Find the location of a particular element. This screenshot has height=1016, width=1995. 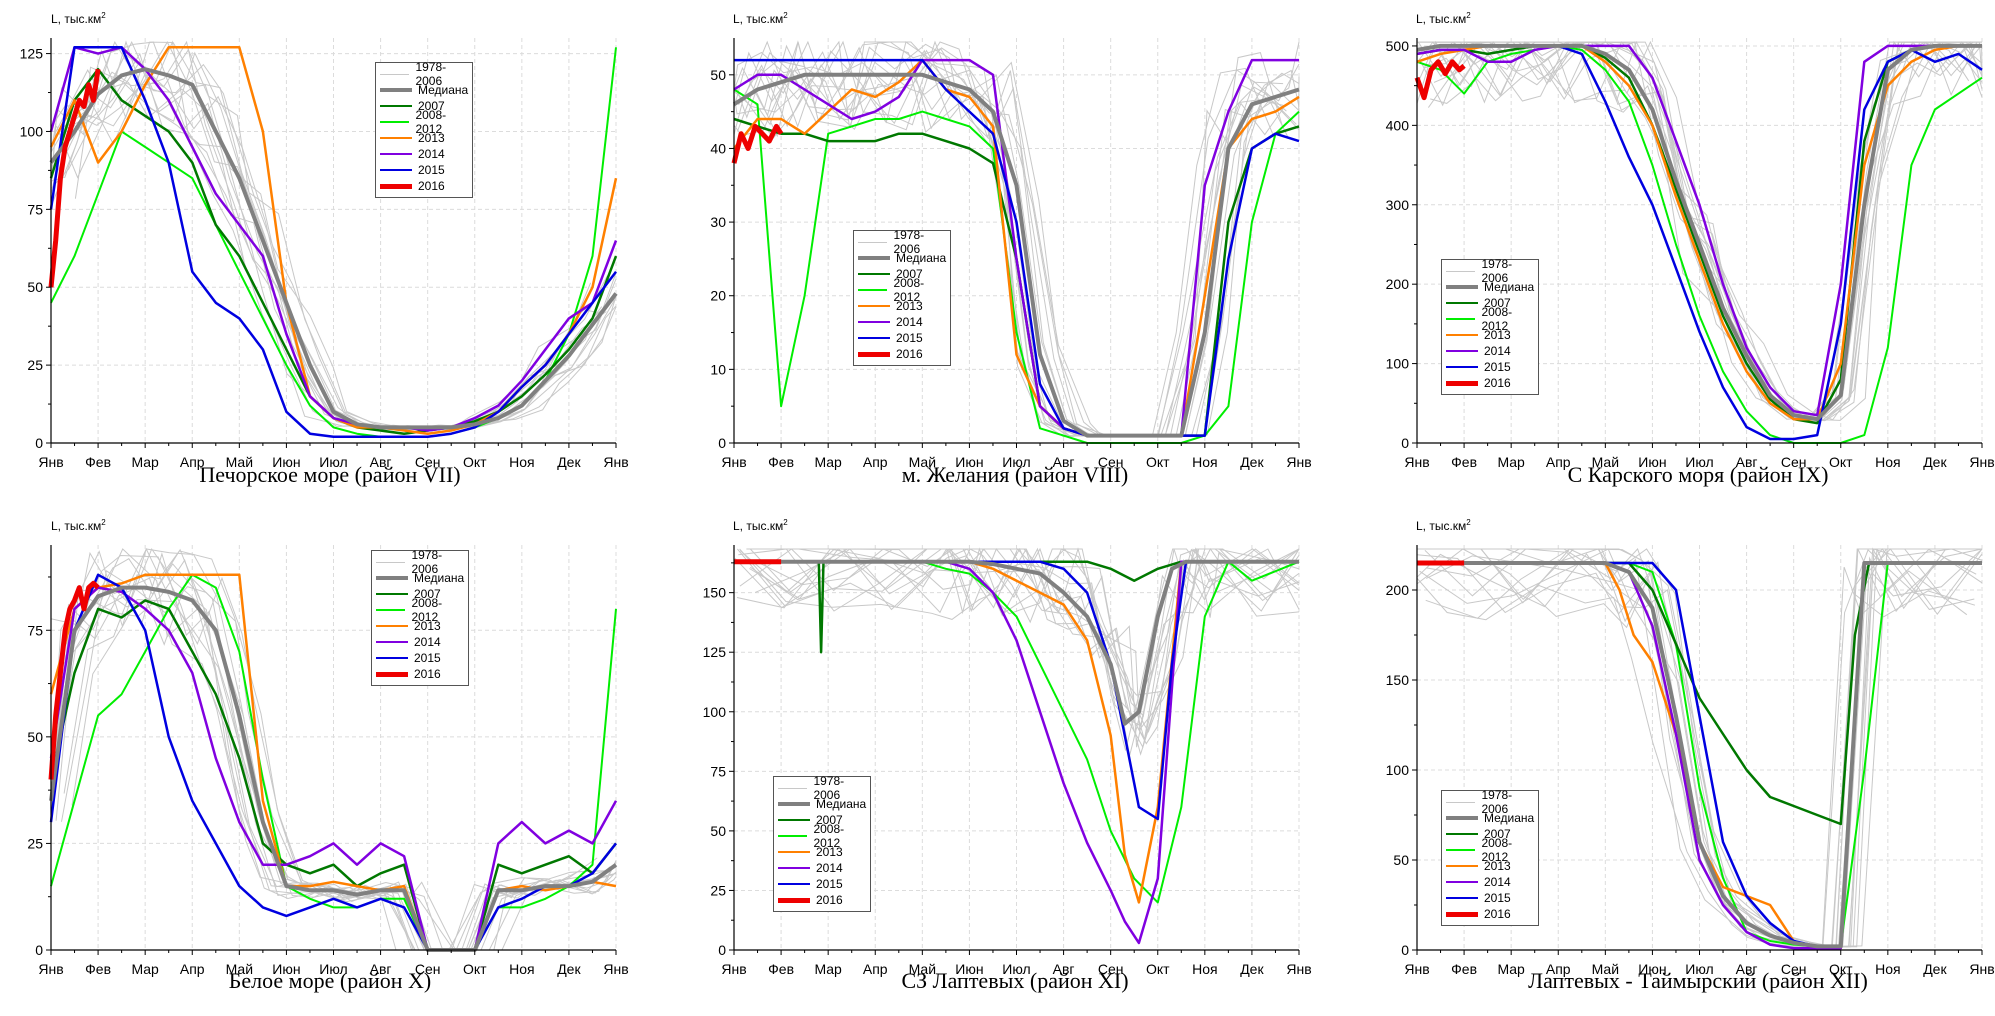

chart-title: СЗ Лаптевых (район XI) is located at coordinates (1015, 980).